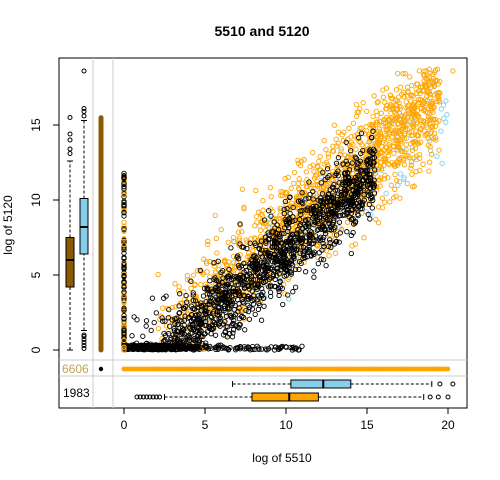  Describe the element at coordinates (101, 118) in the screenshot. I see `zero-column-point` at that location.